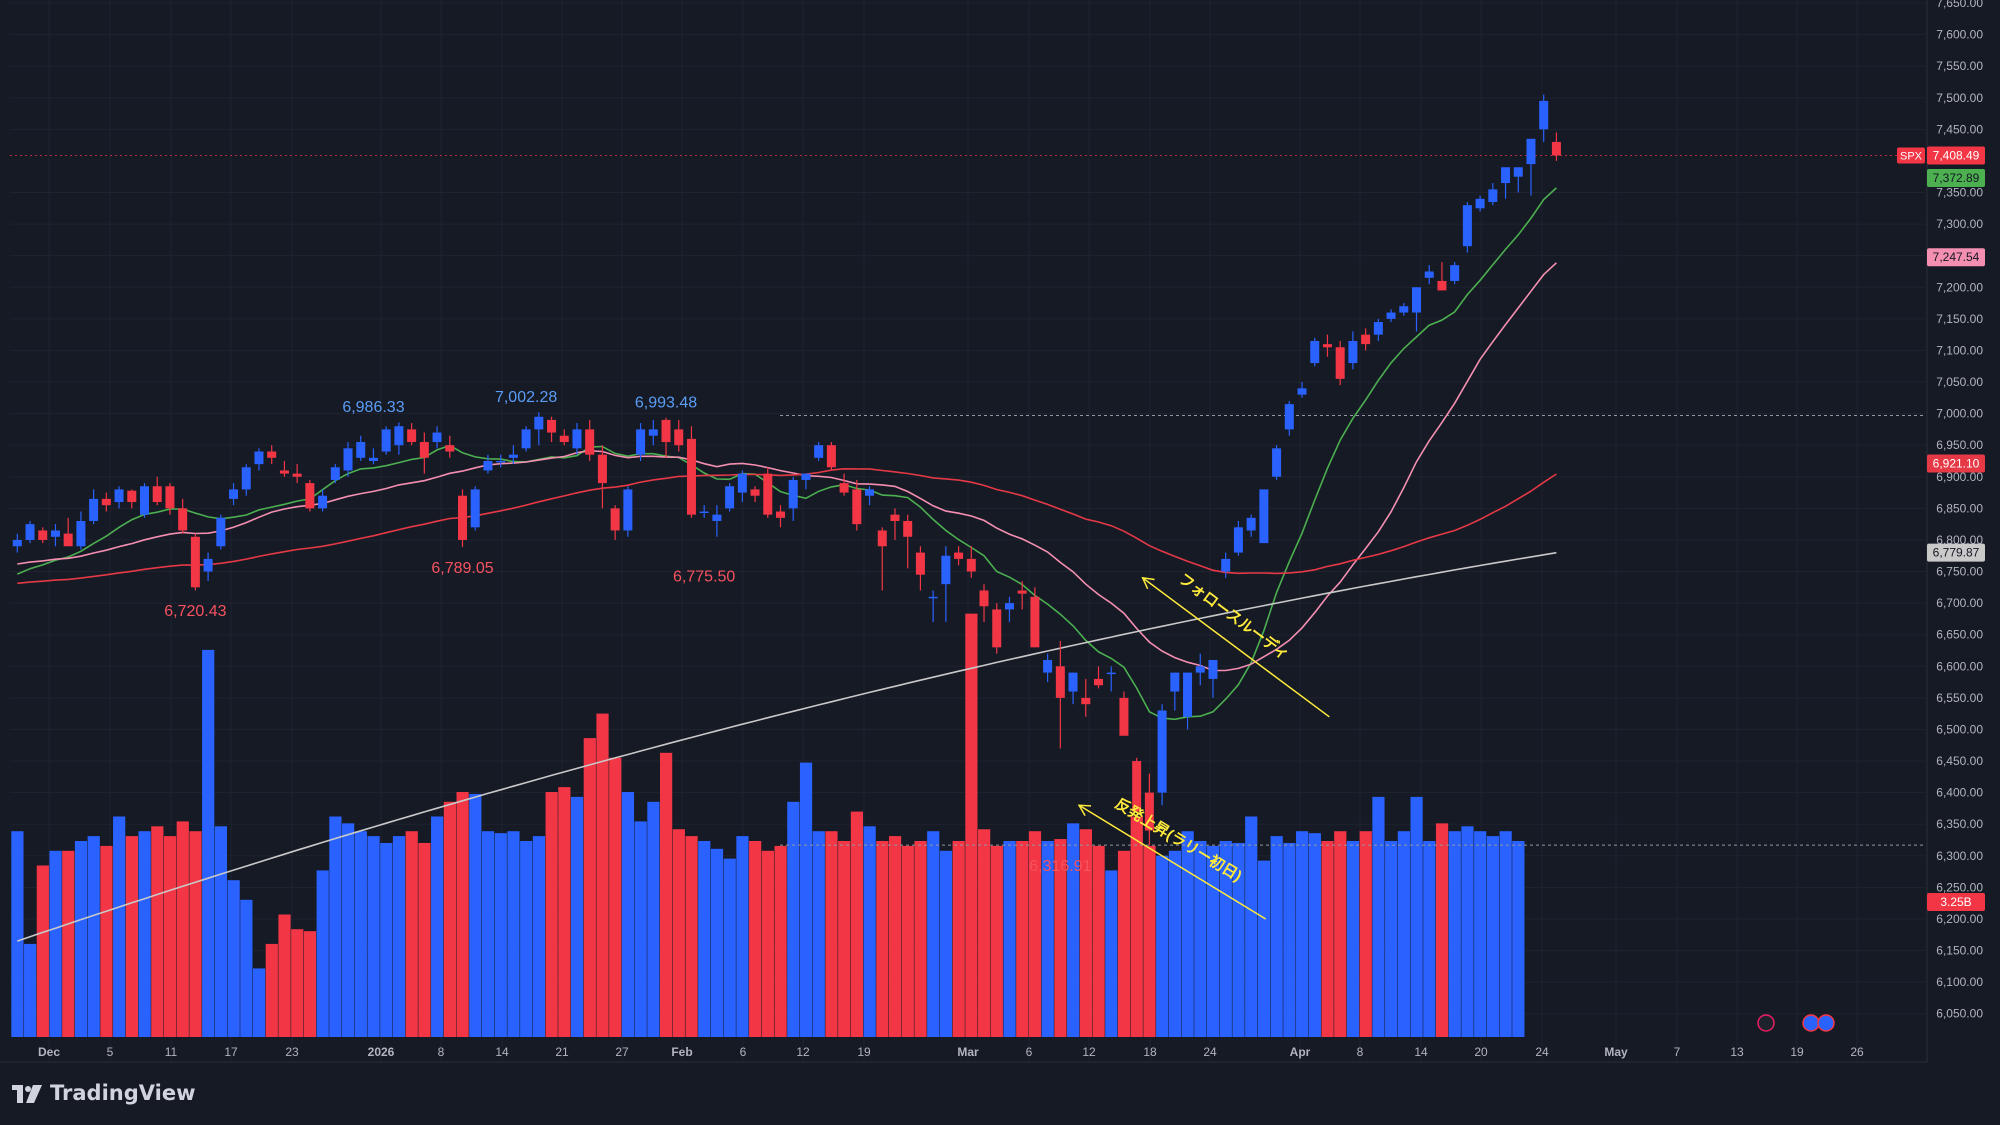 This screenshot has width=2000, height=1125. Describe the element at coordinates (1911, 157) in the screenshot. I see `price-badge-symbol: SPX` at that location.